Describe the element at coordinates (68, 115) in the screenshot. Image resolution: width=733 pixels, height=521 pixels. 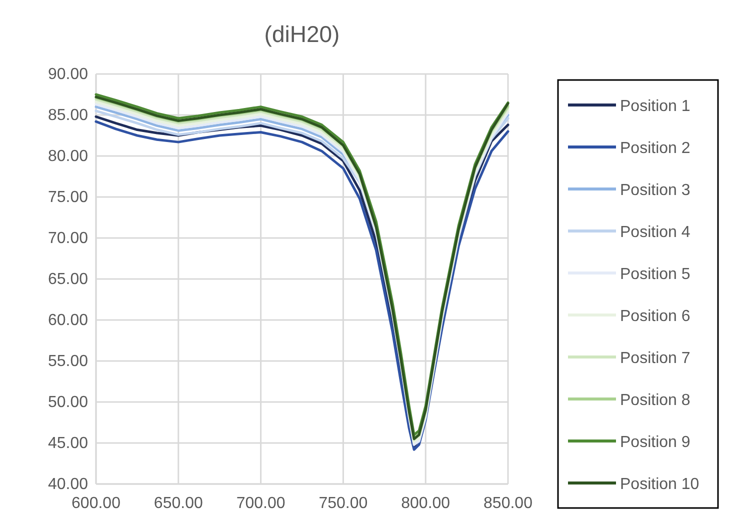
I see `y-tick-label: 85.00` at that location.